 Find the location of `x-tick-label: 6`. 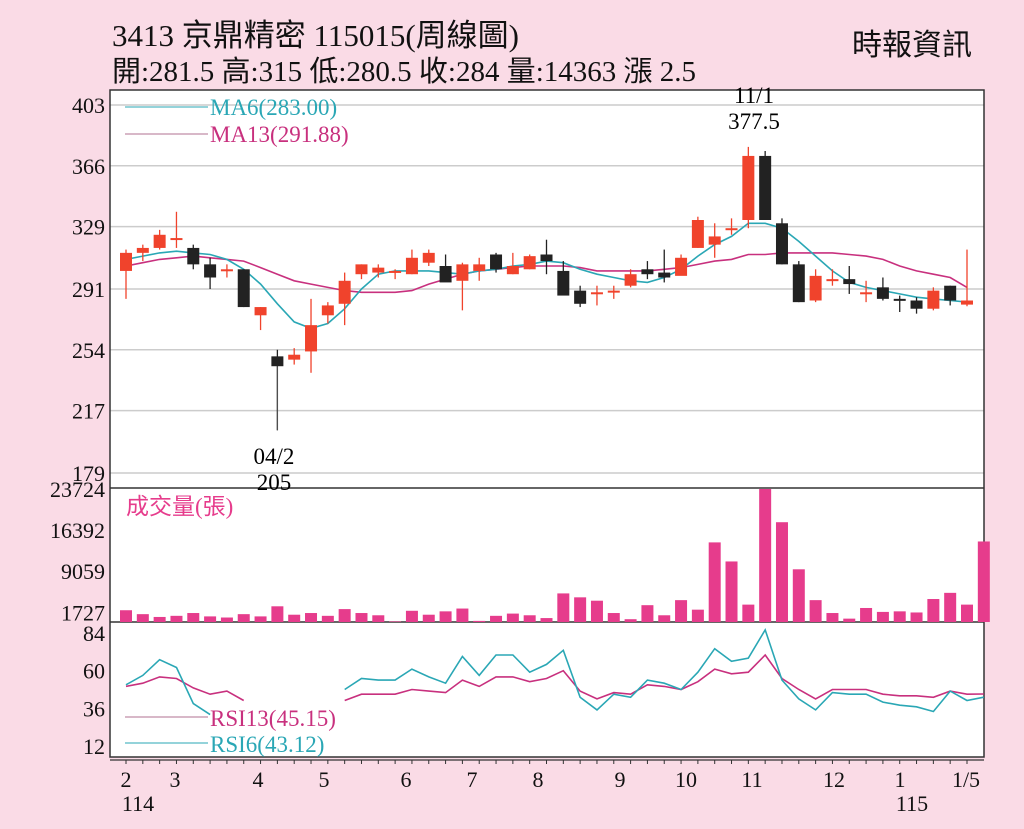

x-tick-label: 6 is located at coordinates (406, 779).